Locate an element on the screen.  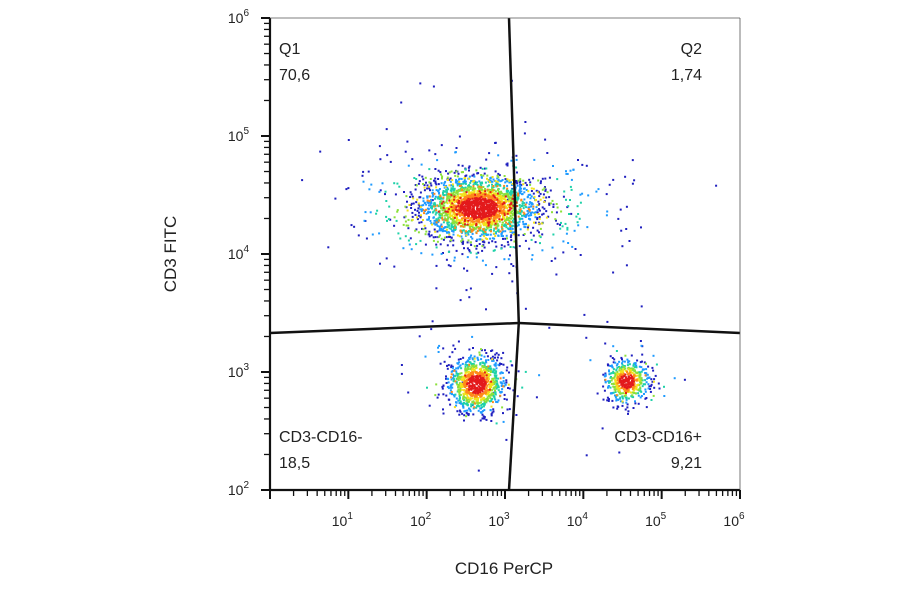
y-axis-title: CD3 FITC is located at coordinates (170, 254).